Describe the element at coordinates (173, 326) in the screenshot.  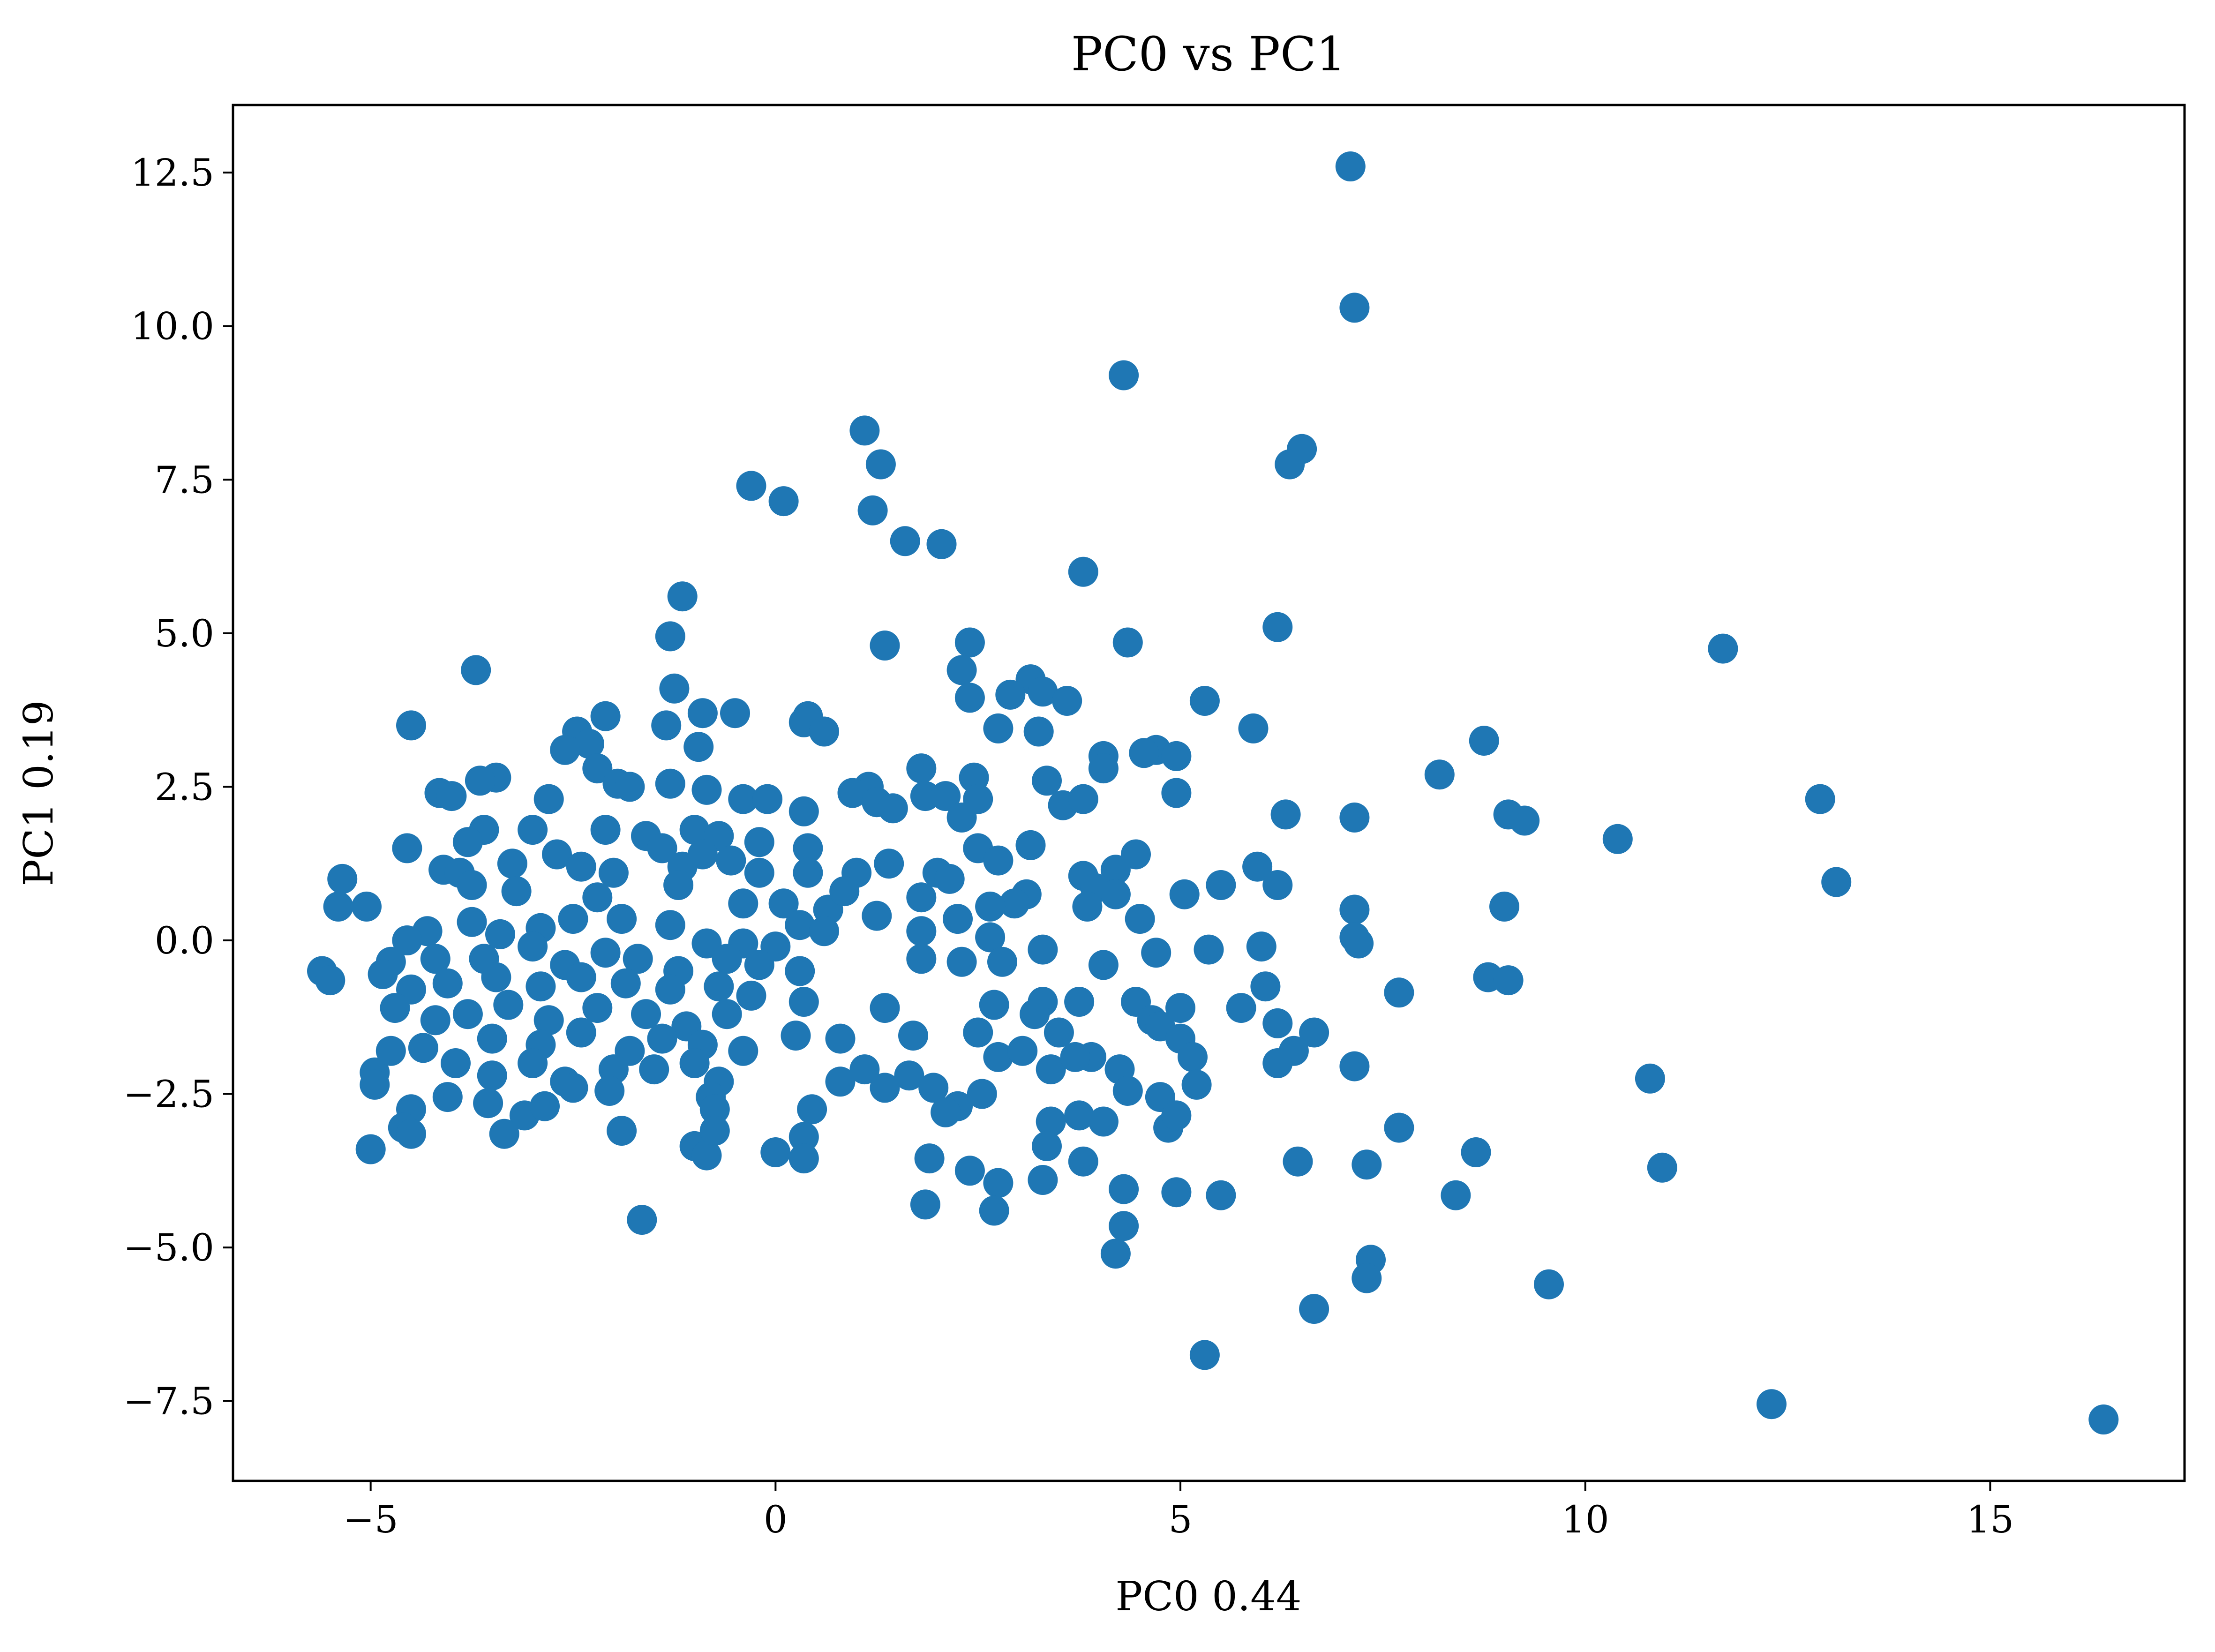
I see `y-tick-label: 10.0` at that location.